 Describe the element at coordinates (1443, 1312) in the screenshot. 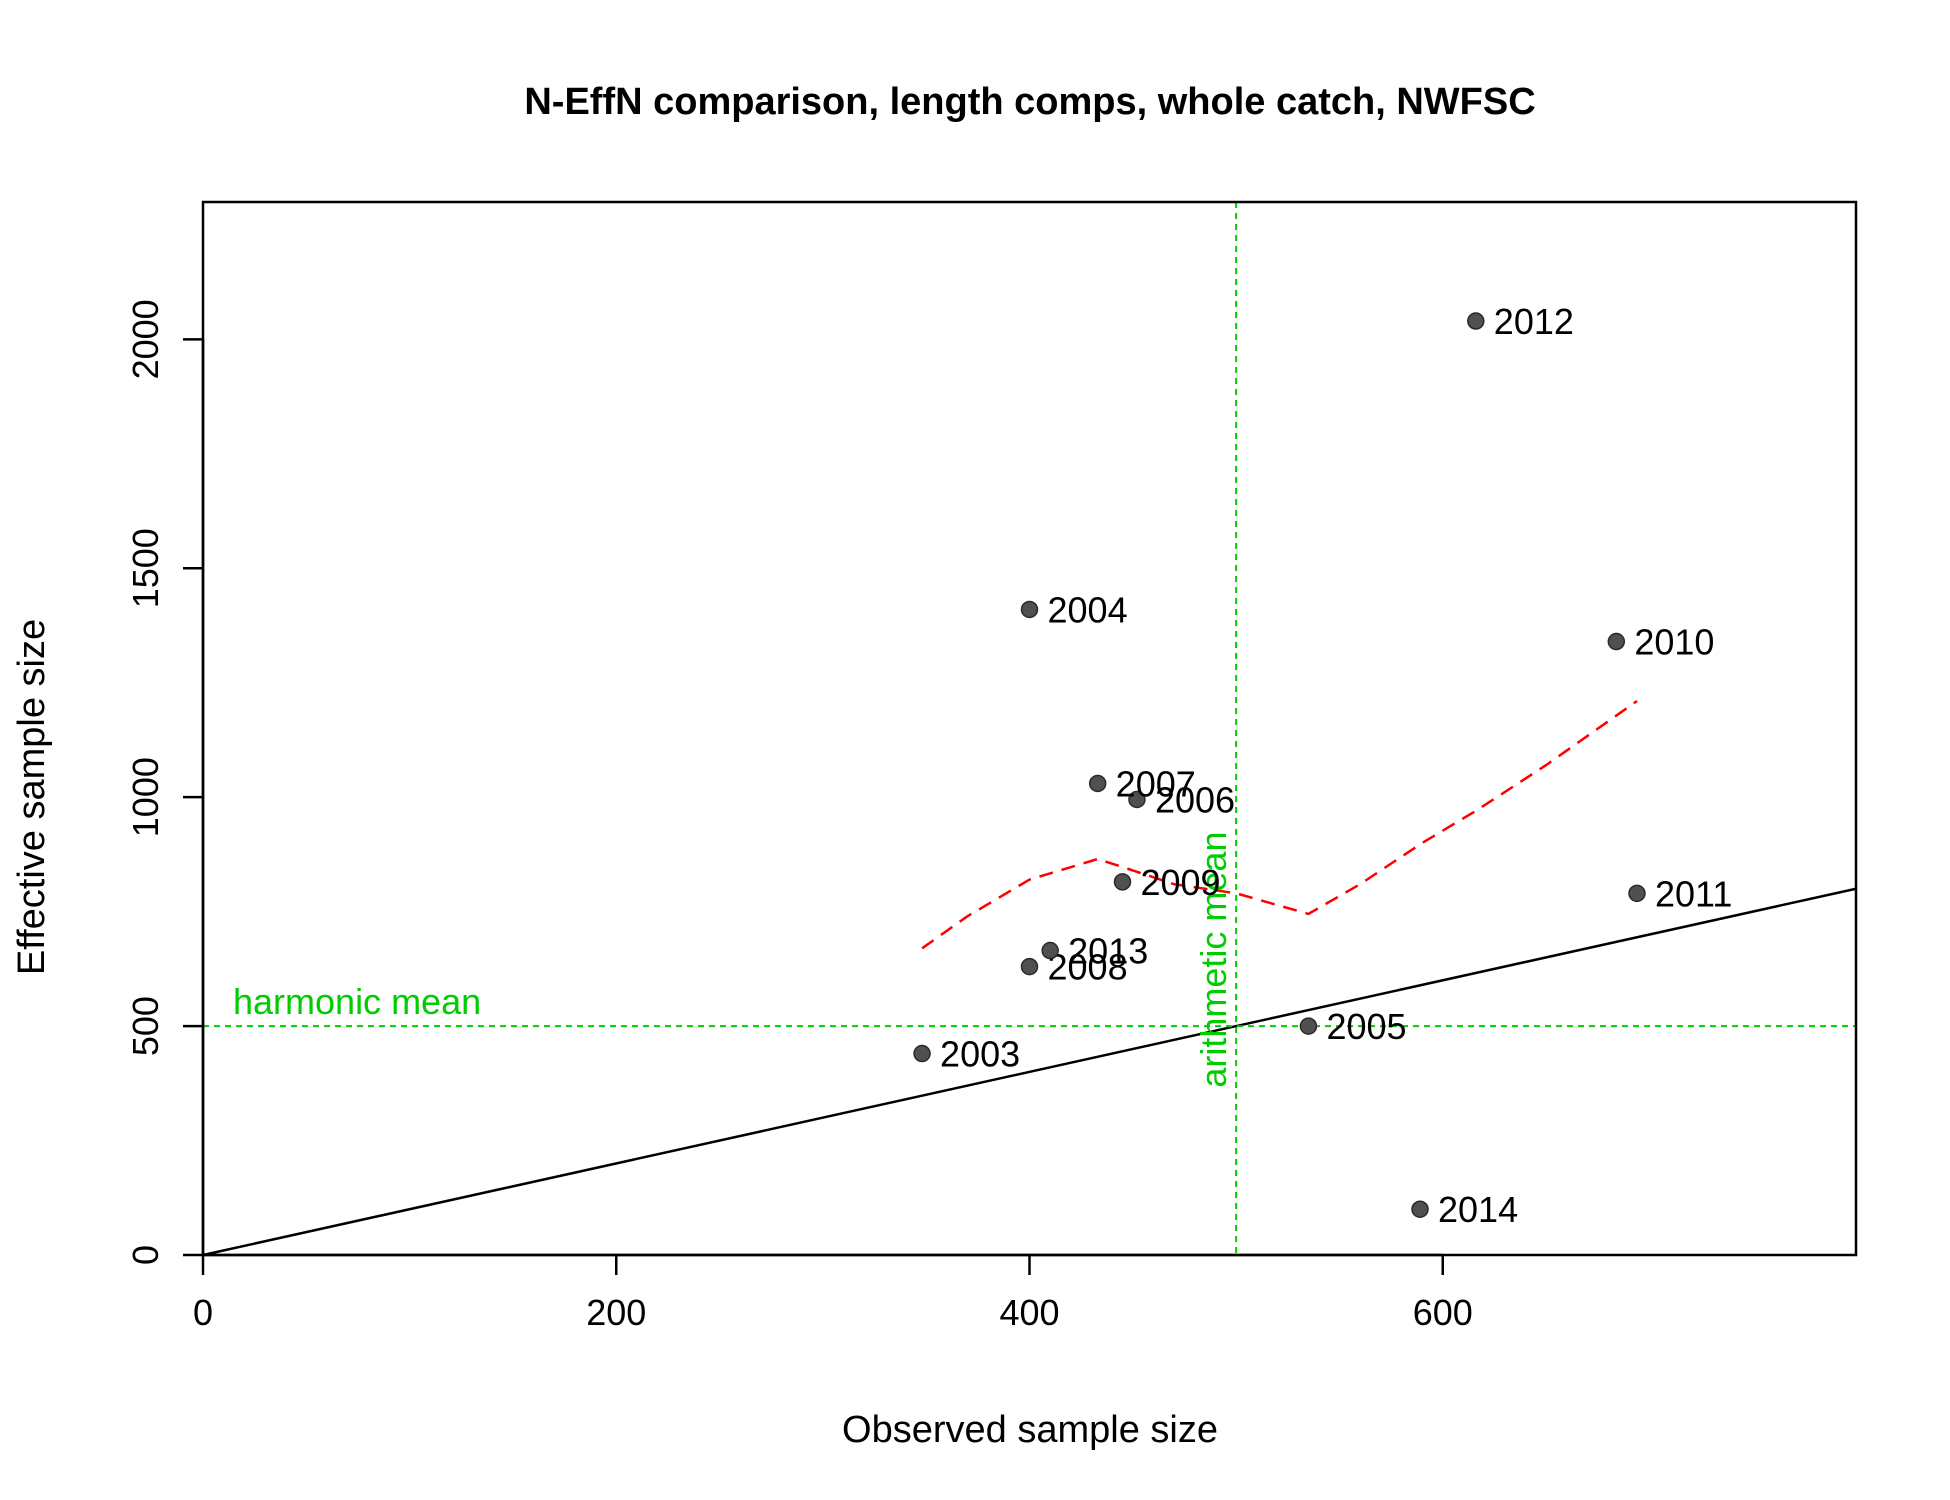

I see `x-tick-label: 600` at that location.